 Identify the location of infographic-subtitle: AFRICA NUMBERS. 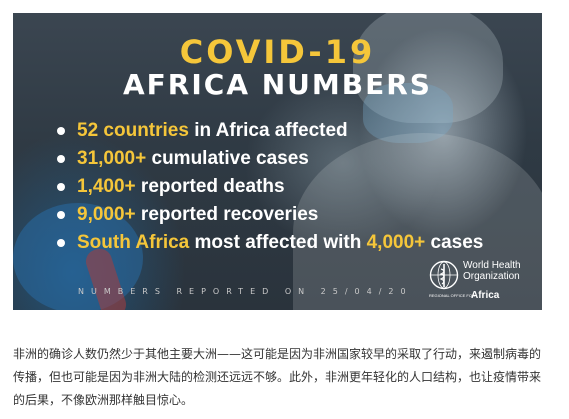
(277, 84).